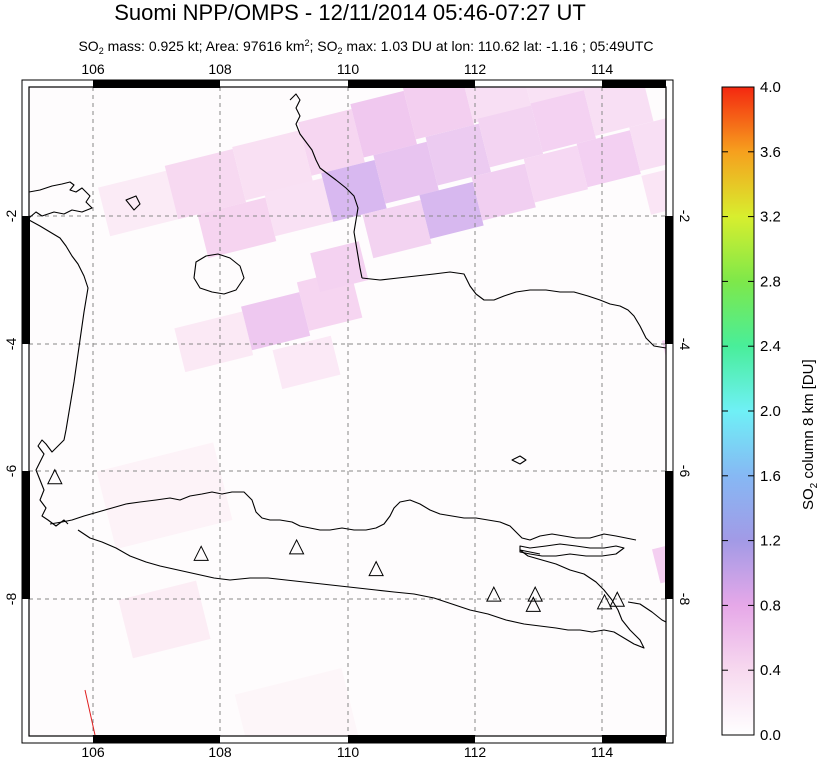  Describe the element at coordinates (204, 46) in the screenshot. I see `subtitle-mass-area: mass: 0.925 kt; Area: 97616 km` at that location.